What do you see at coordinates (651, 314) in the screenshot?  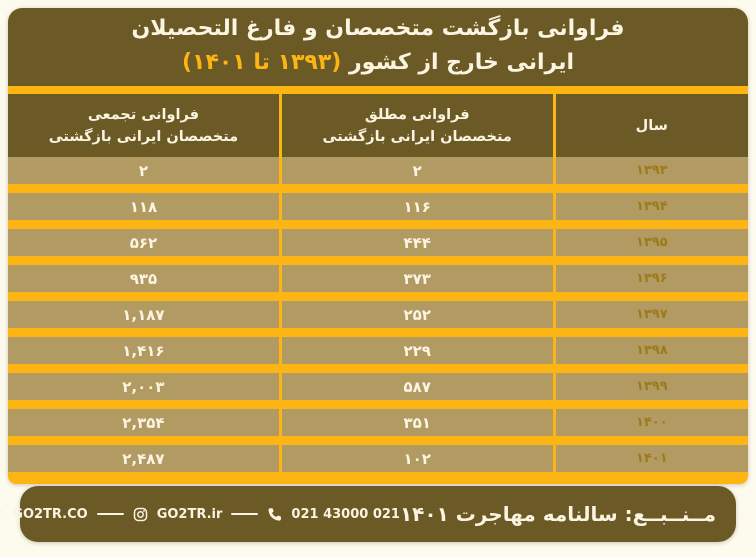 I see `year-cell: ۱۳۹۷` at bounding box center [651, 314].